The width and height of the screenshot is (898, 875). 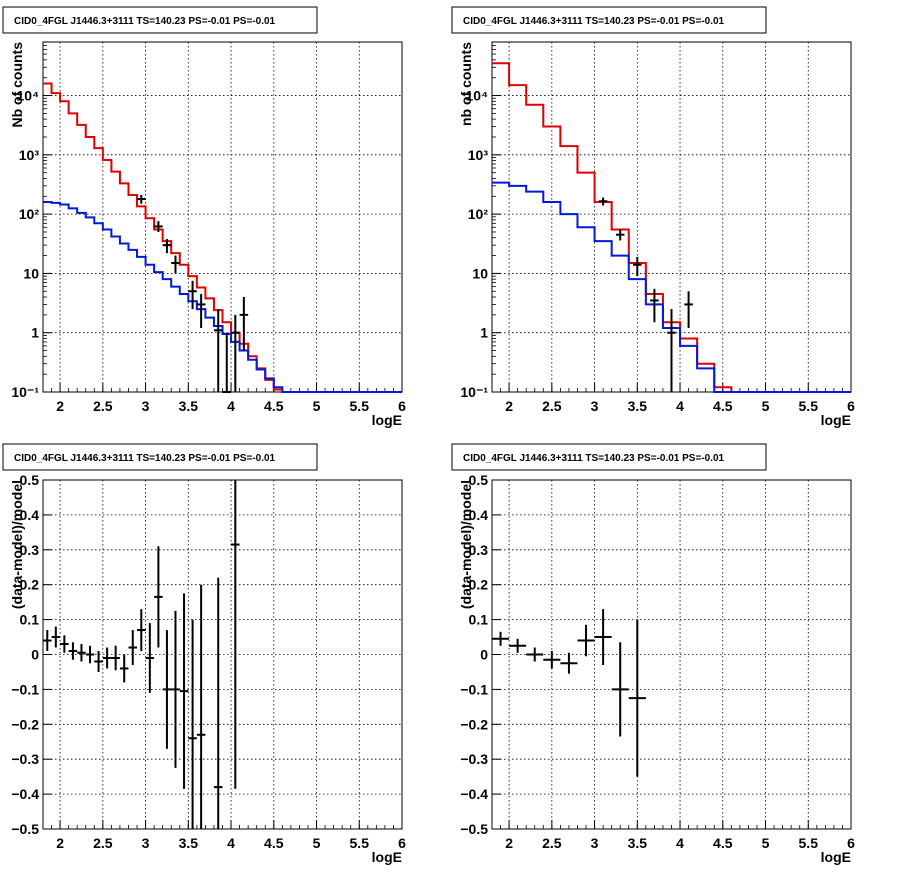 What do you see at coordinates (479, 515) in the screenshot?
I see `y-tick-label: 0.4` at bounding box center [479, 515].